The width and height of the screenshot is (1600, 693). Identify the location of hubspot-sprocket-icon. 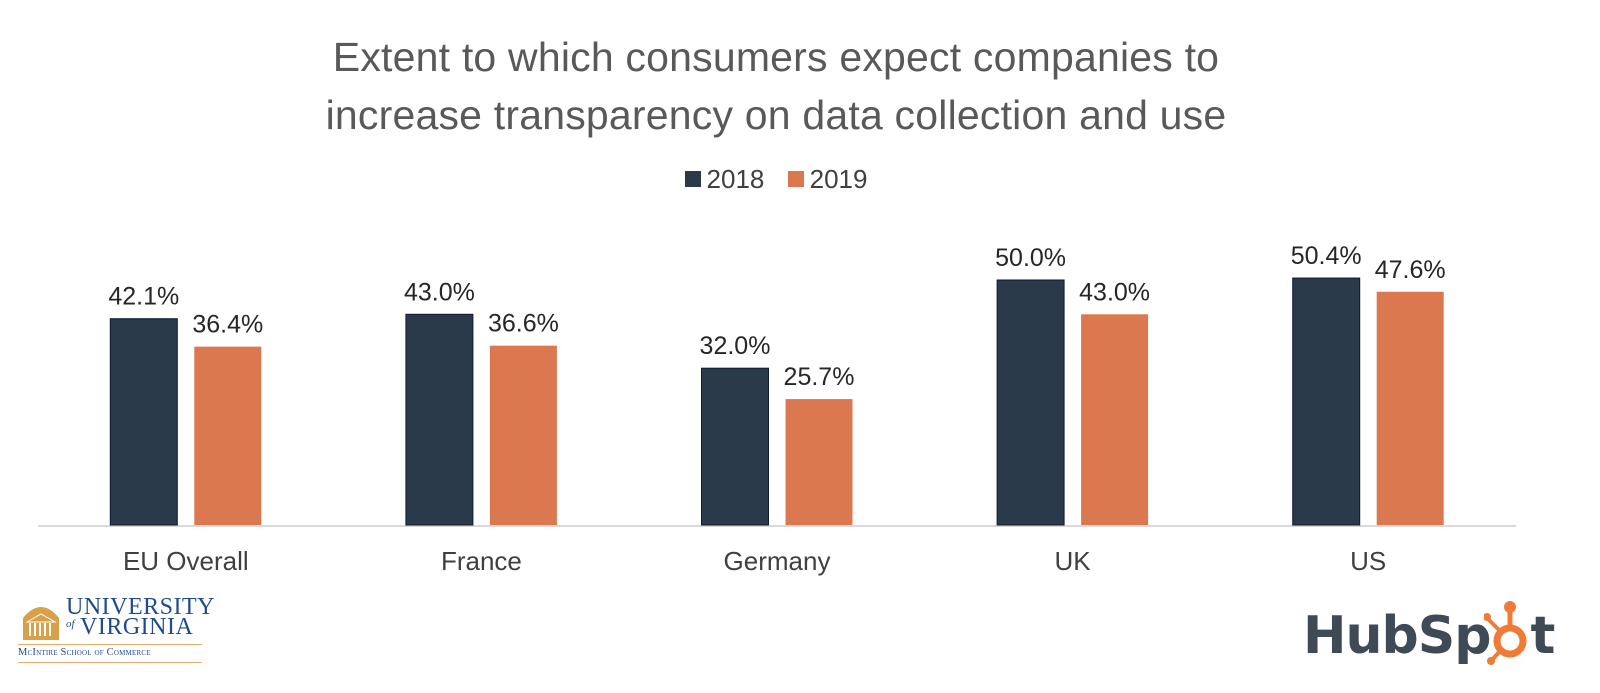
(1507, 633).